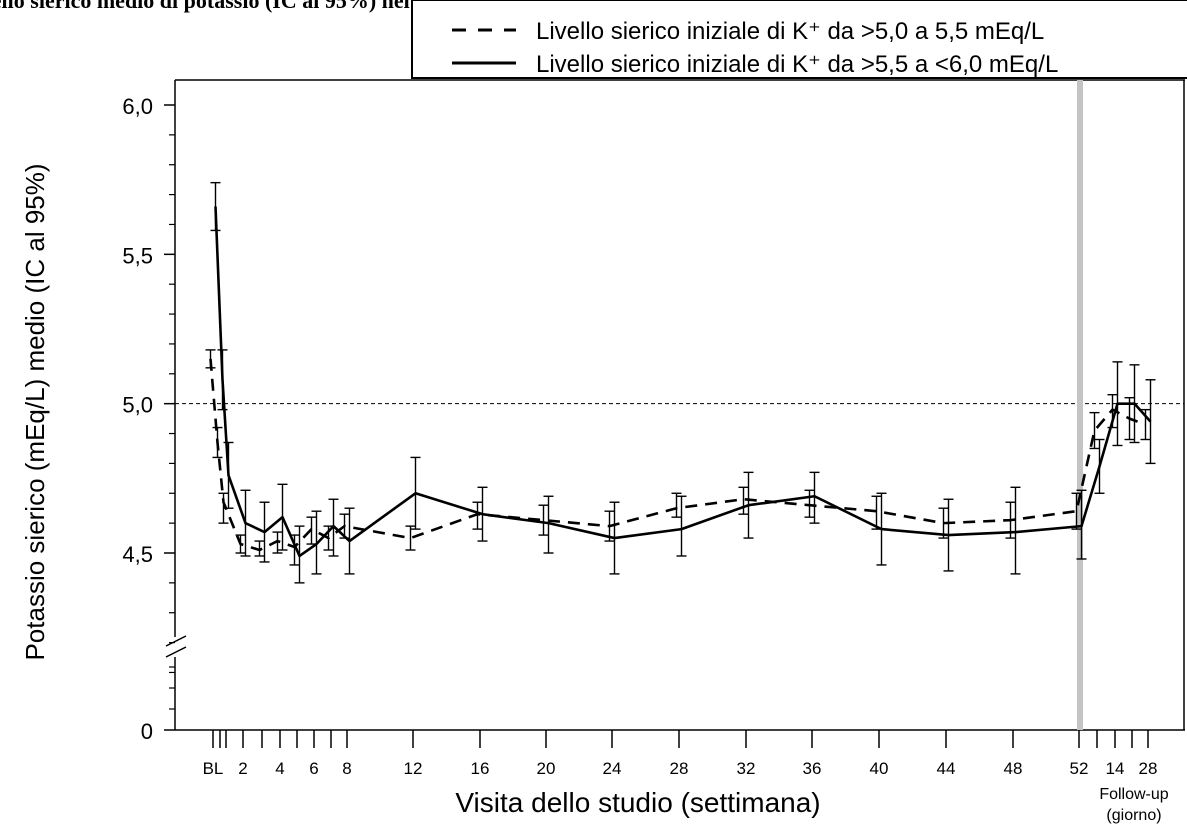 The width and height of the screenshot is (1187, 832). Describe the element at coordinates (480, 768) in the screenshot. I see `x-tick-label: 16` at that location.